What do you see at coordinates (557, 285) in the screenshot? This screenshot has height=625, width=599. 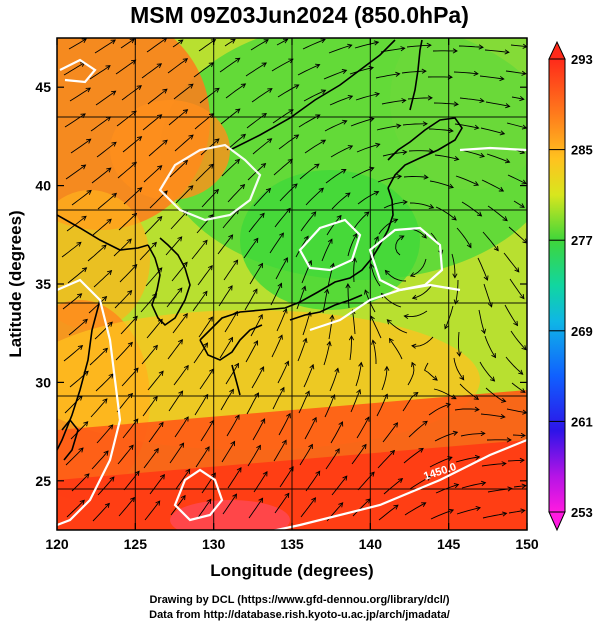 I see `colorbar-scale` at bounding box center [557, 285].